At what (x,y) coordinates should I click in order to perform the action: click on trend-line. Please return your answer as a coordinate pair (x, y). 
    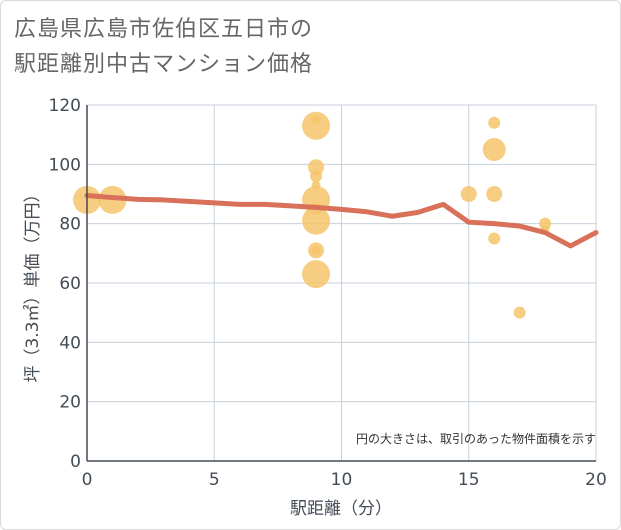
    Looking at the image, I should click on (341, 220).